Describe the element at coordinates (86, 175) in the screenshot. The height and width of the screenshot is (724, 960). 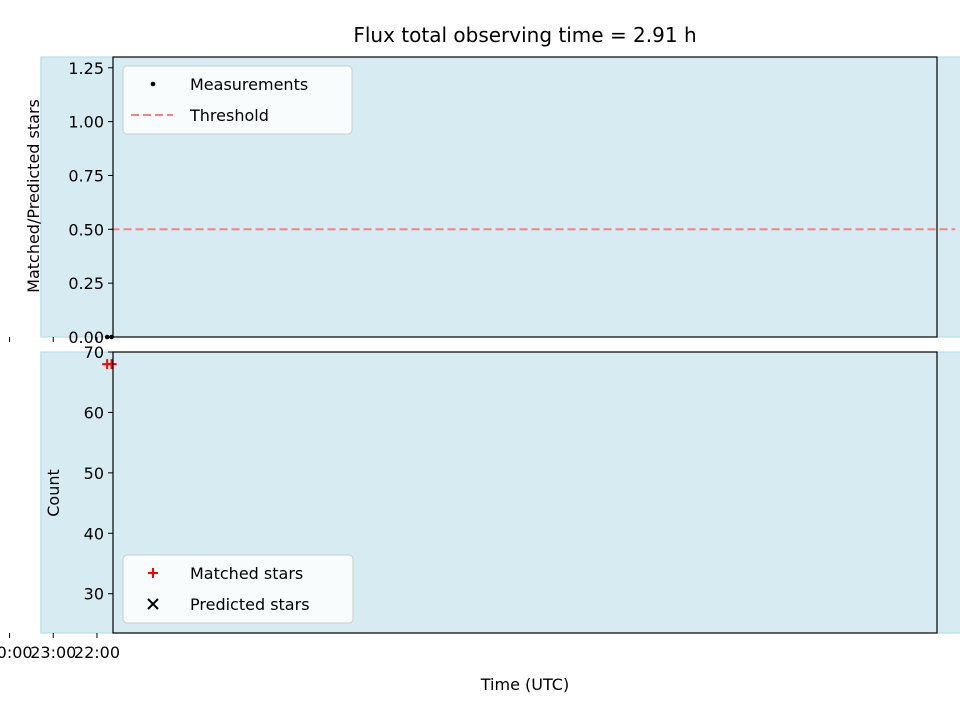
I see `y-tick-label: 0.75` at that location.